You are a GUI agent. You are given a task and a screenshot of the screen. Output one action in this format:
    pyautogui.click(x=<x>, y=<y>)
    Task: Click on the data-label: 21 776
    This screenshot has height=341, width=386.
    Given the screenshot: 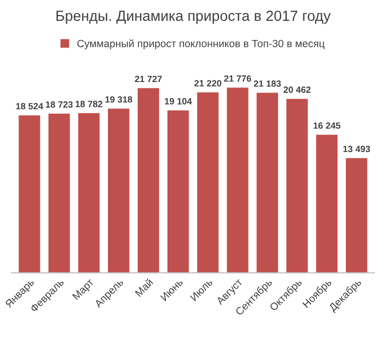 What is the action you would take?
    pyautogui.click(x=238, y=78)
    